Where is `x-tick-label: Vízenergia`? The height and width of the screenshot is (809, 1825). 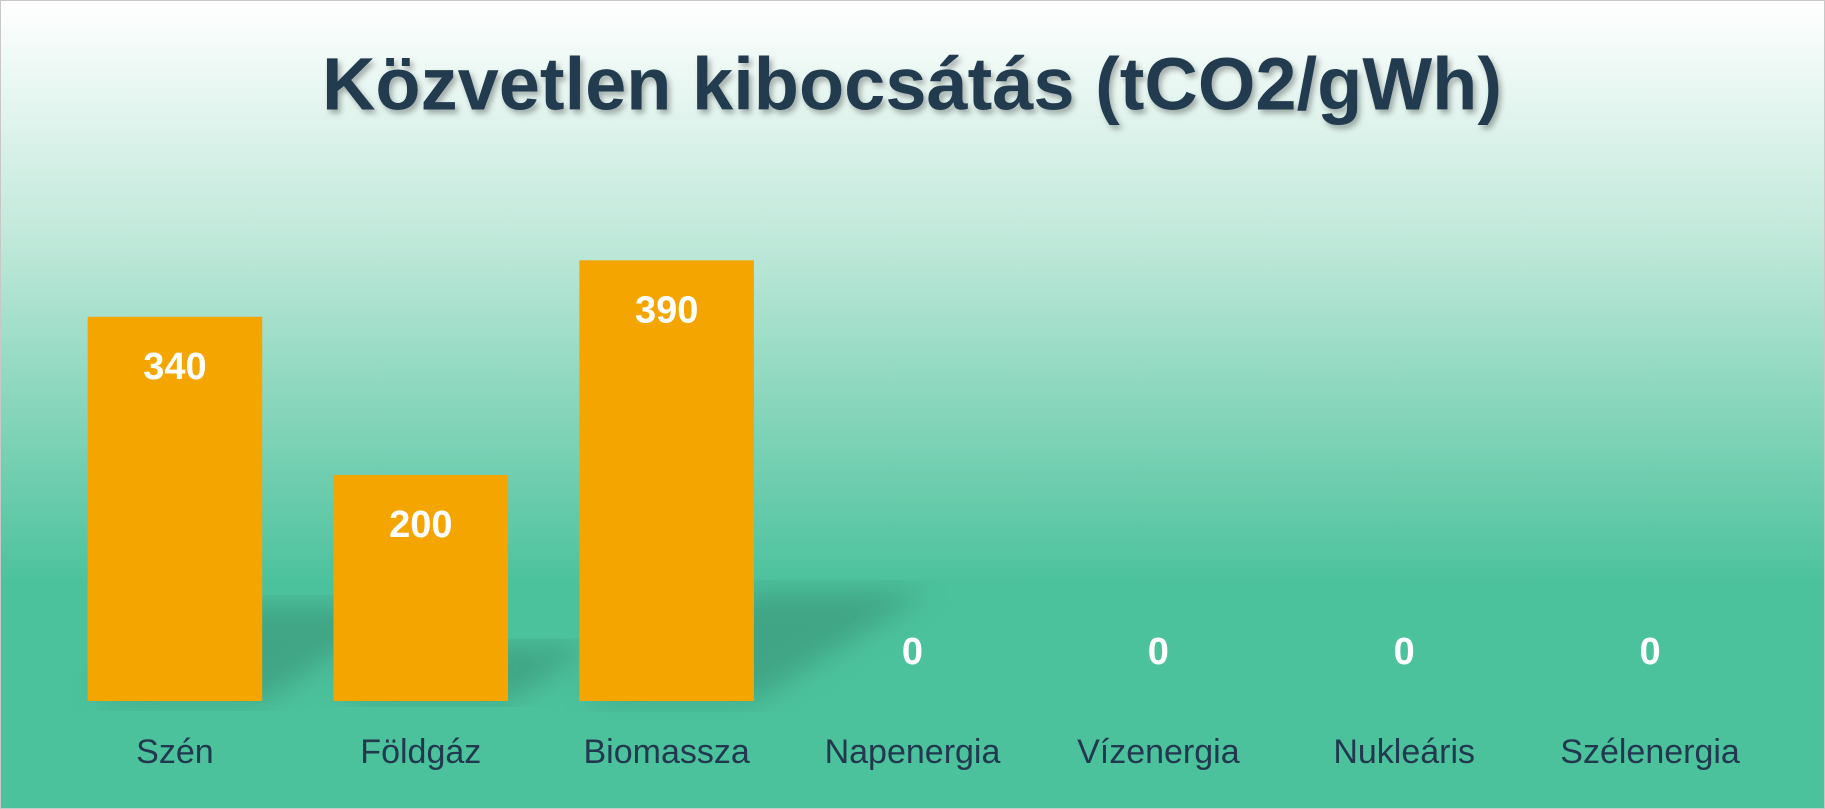 x-tick-label: Vízenergia is located at coordinates (1158, 752).